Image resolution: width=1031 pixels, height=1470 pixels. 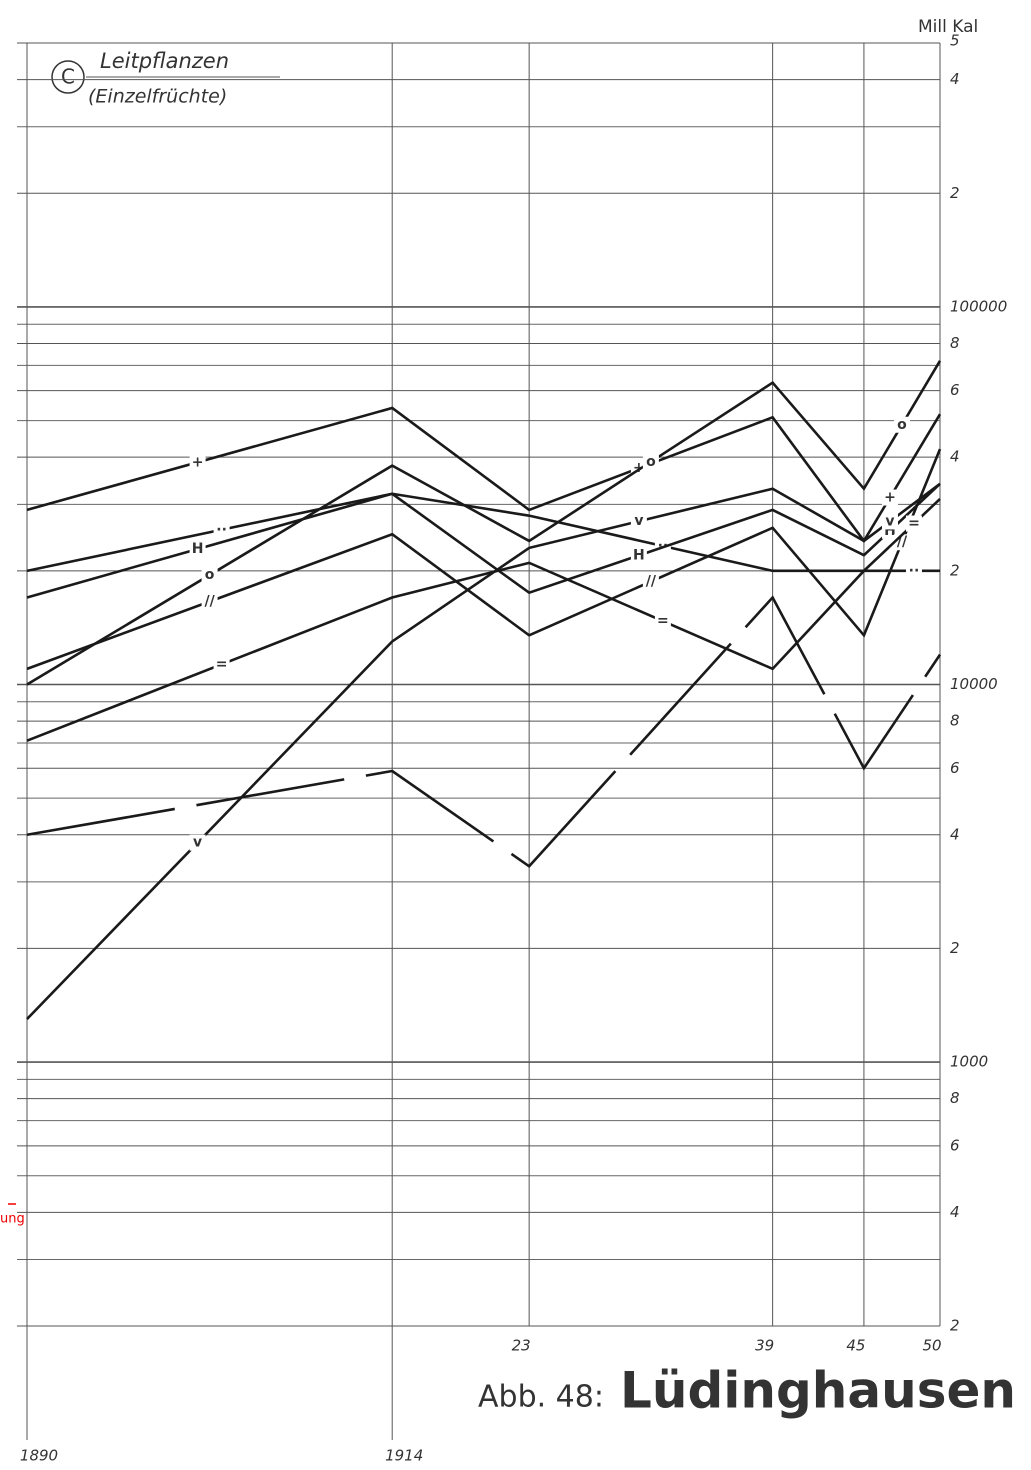 I want to click on y-tick-label: 5, so click(x=955, y=41).